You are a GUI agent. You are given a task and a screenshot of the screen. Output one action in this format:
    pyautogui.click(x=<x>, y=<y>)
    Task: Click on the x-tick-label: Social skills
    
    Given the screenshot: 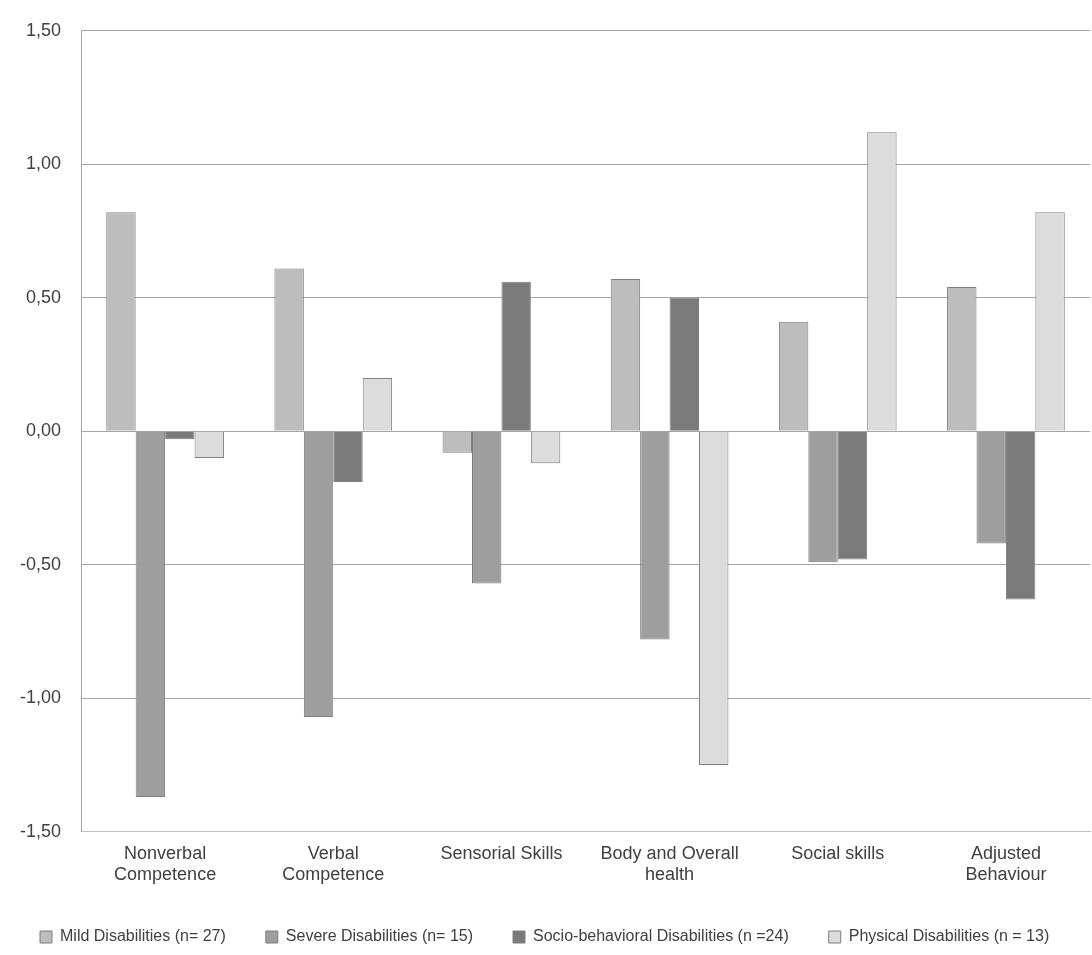 What is the action you would take?
    pyautogui.click(x=838, y=852)
    